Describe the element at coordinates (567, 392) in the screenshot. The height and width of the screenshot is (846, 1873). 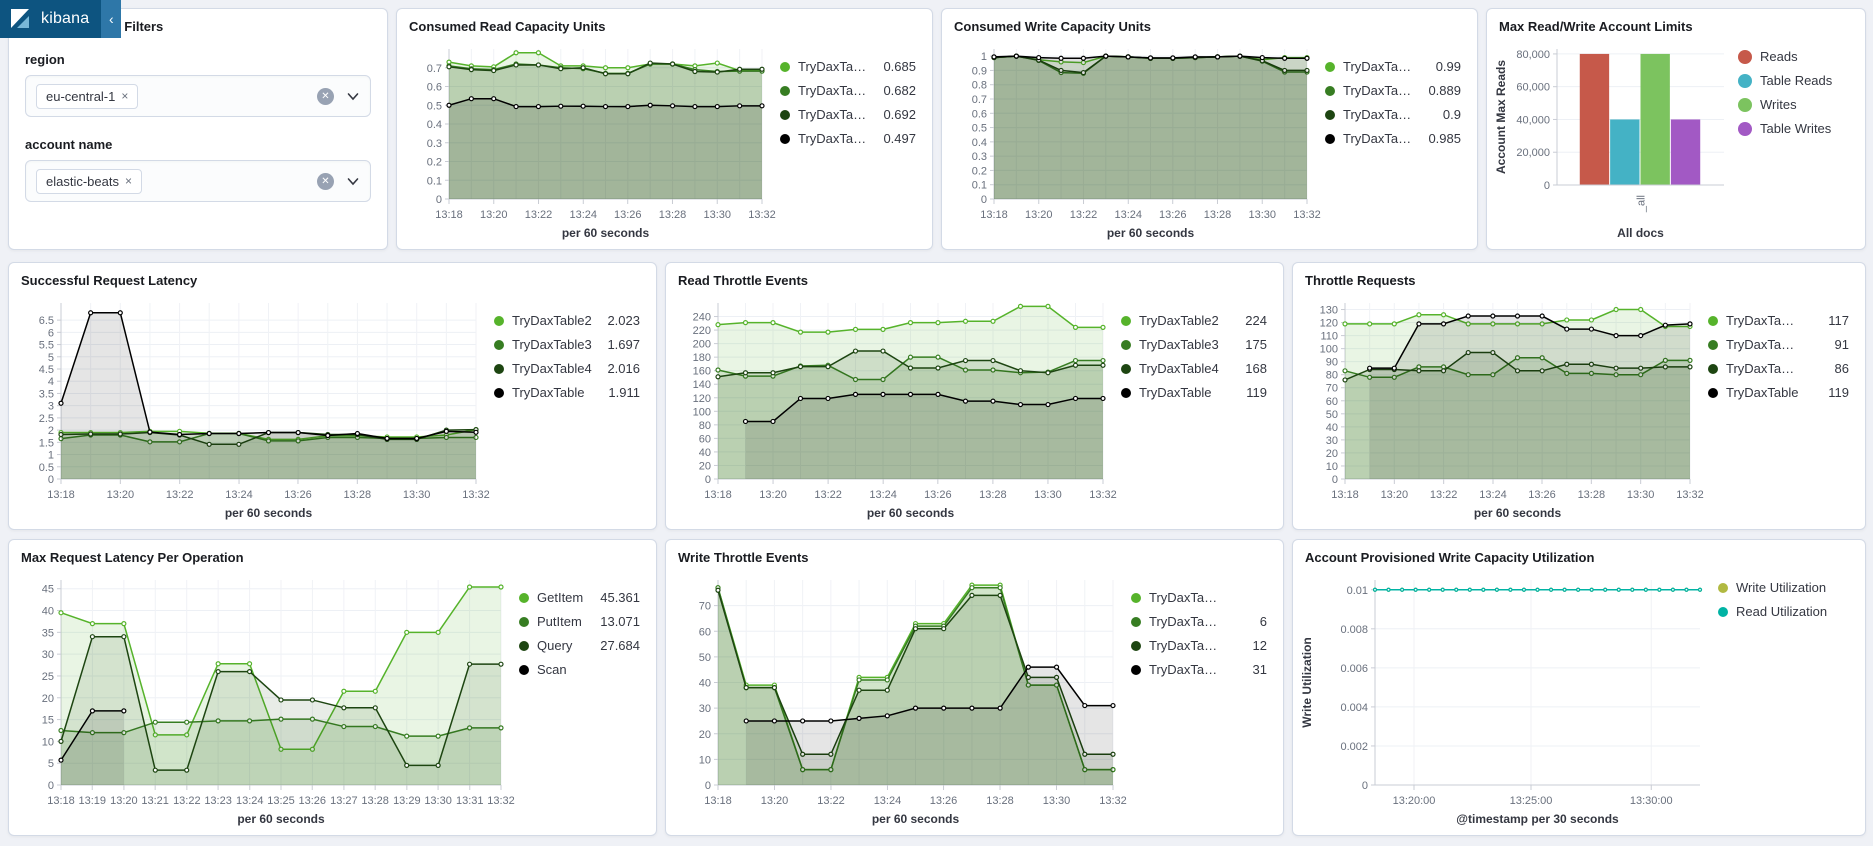
I see `legend-item: TryDaxTable 1.911` at that location.